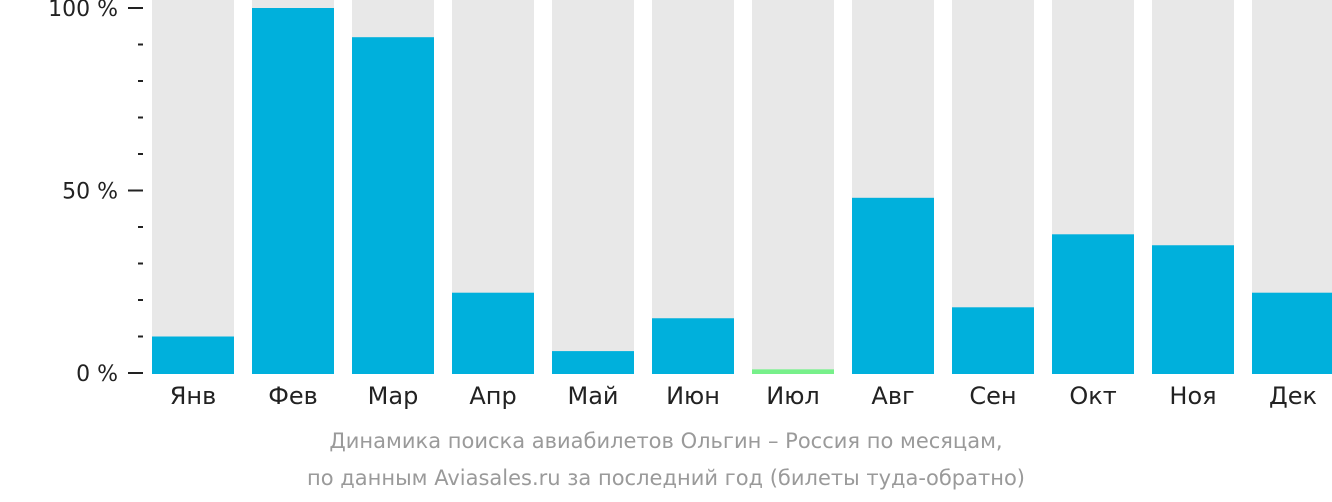  What do you see at coordinates (592, 396) in the screenshot?
I see `x-tick-label: Май` at bounding box center [592, 396].